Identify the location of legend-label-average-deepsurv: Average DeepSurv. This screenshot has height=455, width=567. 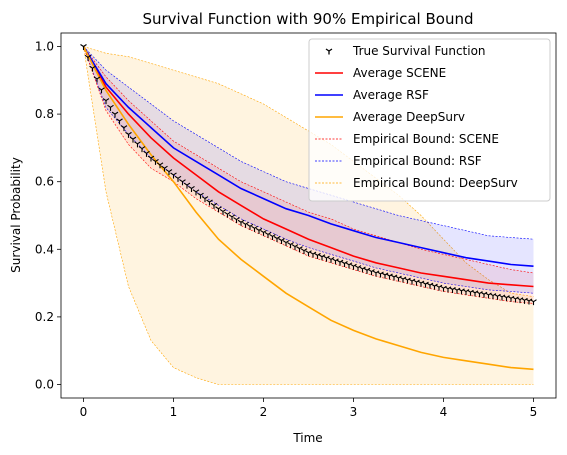
(409, 117).